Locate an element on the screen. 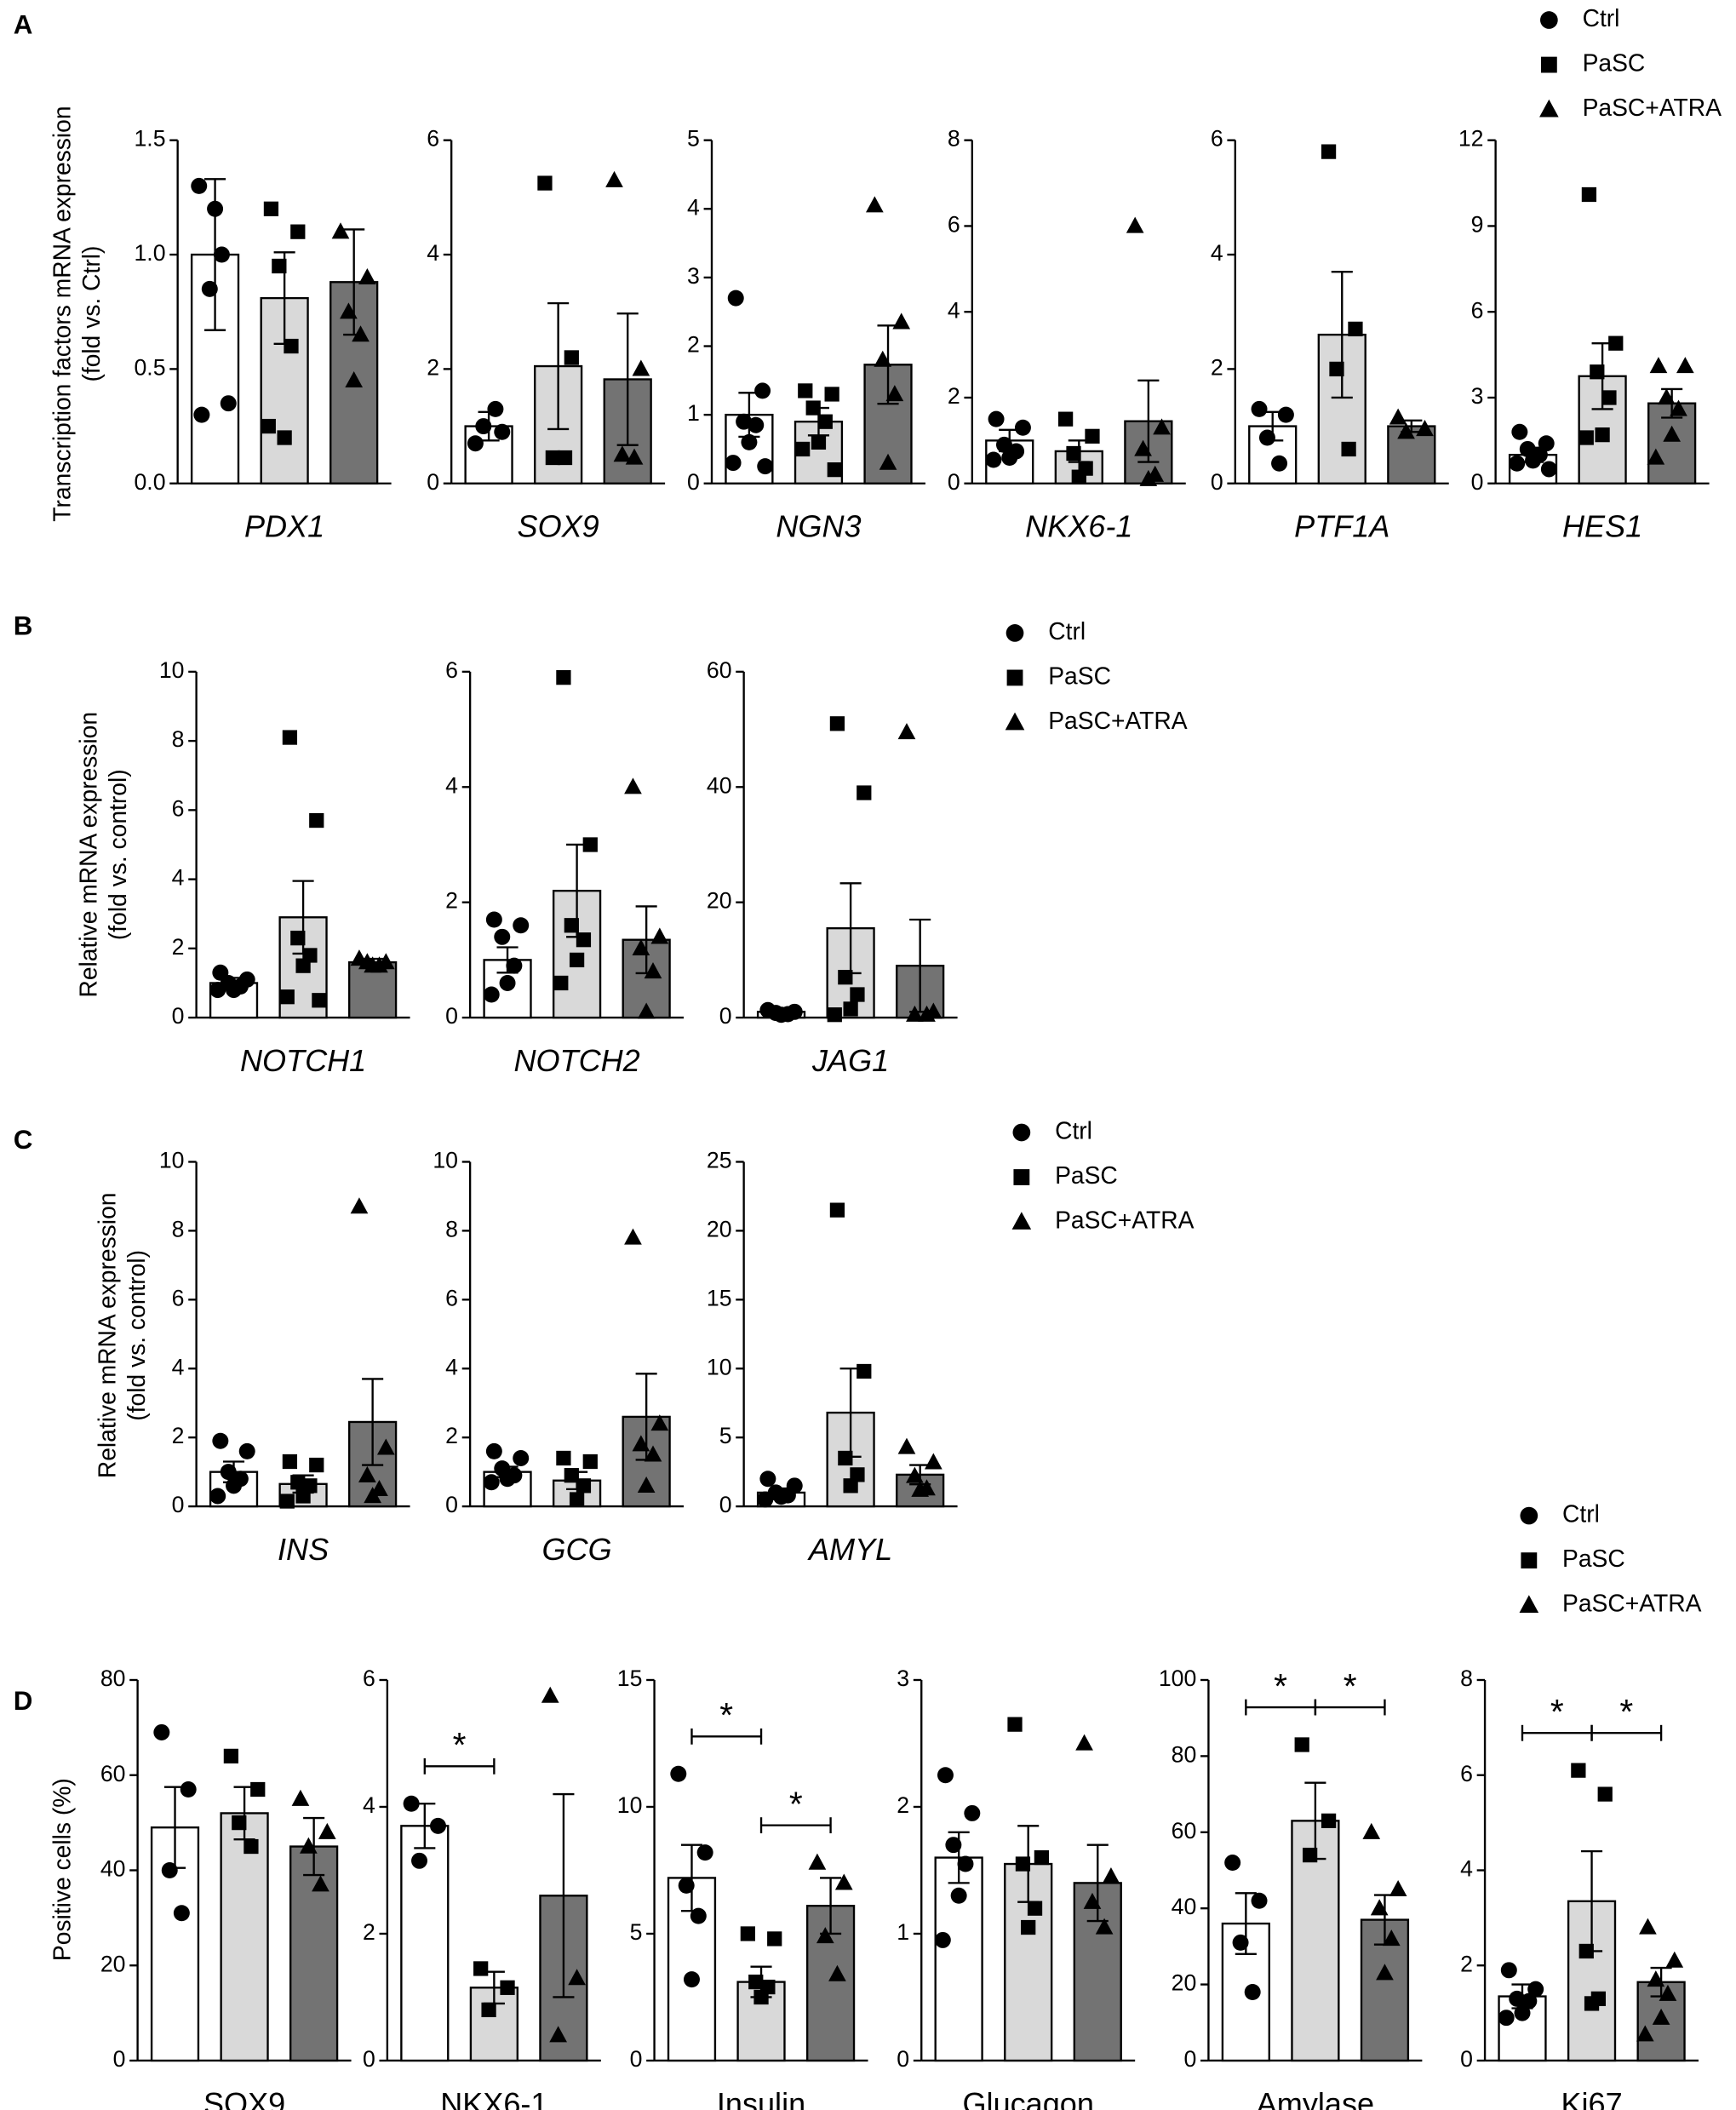  y-tick-label: 15 is located at coordinates (719, 1298).